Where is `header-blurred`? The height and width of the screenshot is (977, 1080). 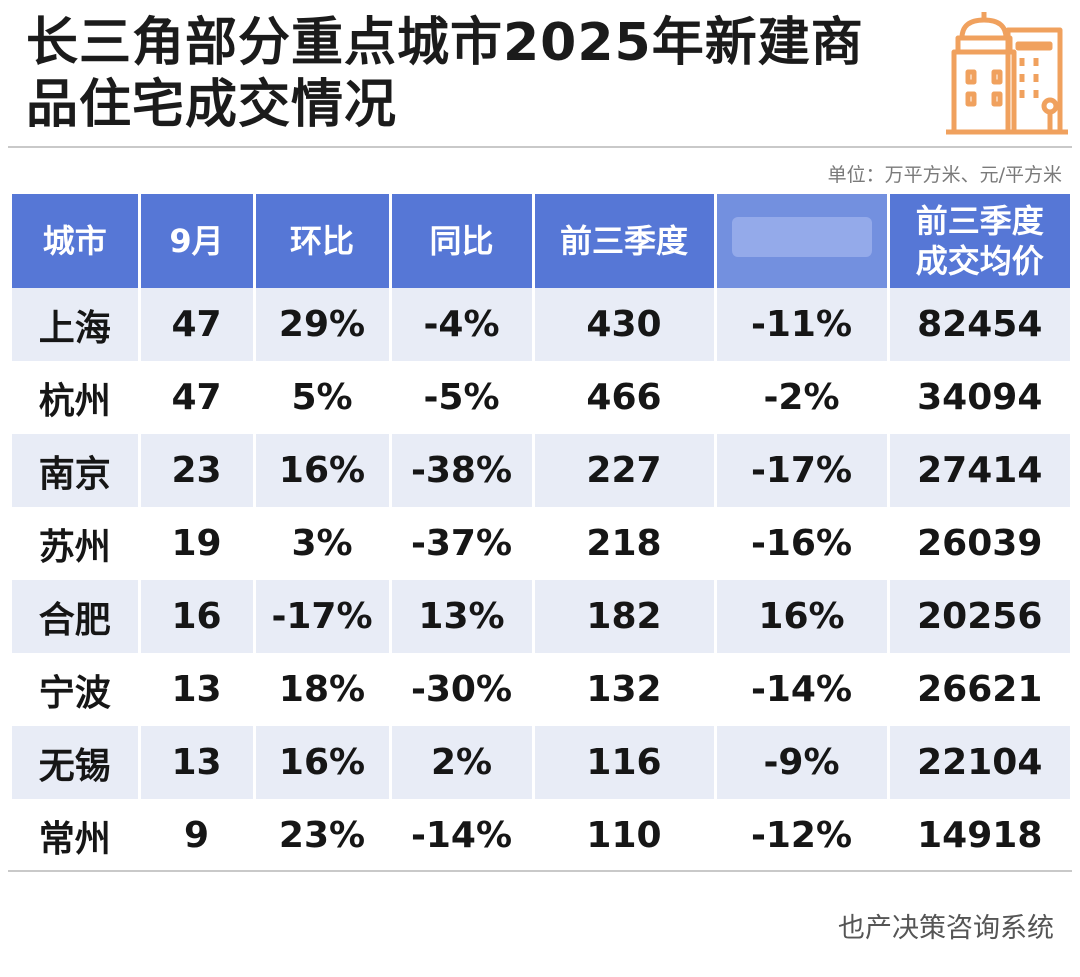
header-blurred is located at coordinates (802, 241).